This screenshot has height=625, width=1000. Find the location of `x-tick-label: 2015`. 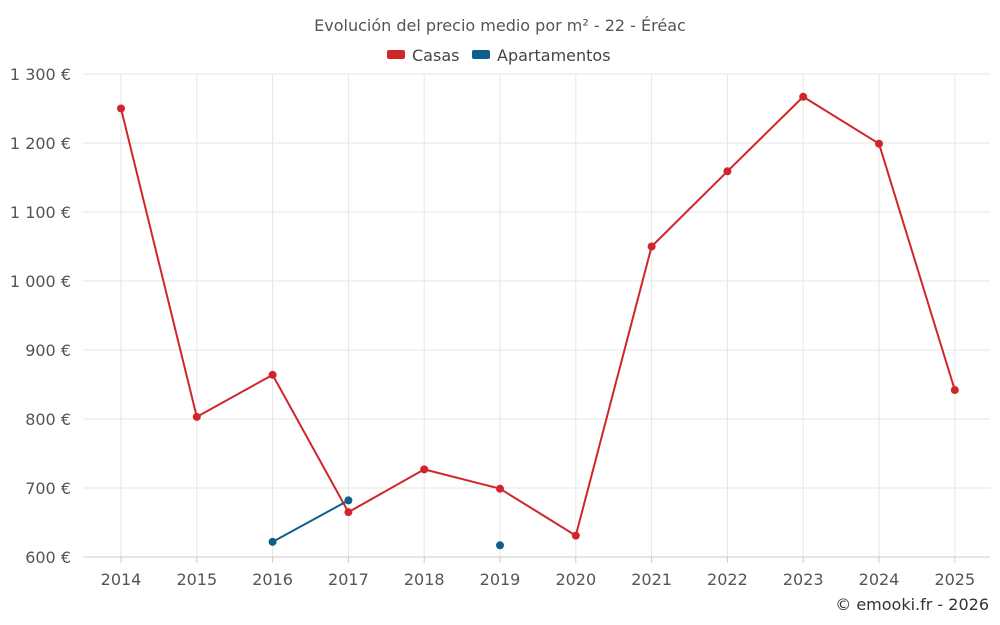

x-tick-label: 2015 is located at coordinates (196, 579).